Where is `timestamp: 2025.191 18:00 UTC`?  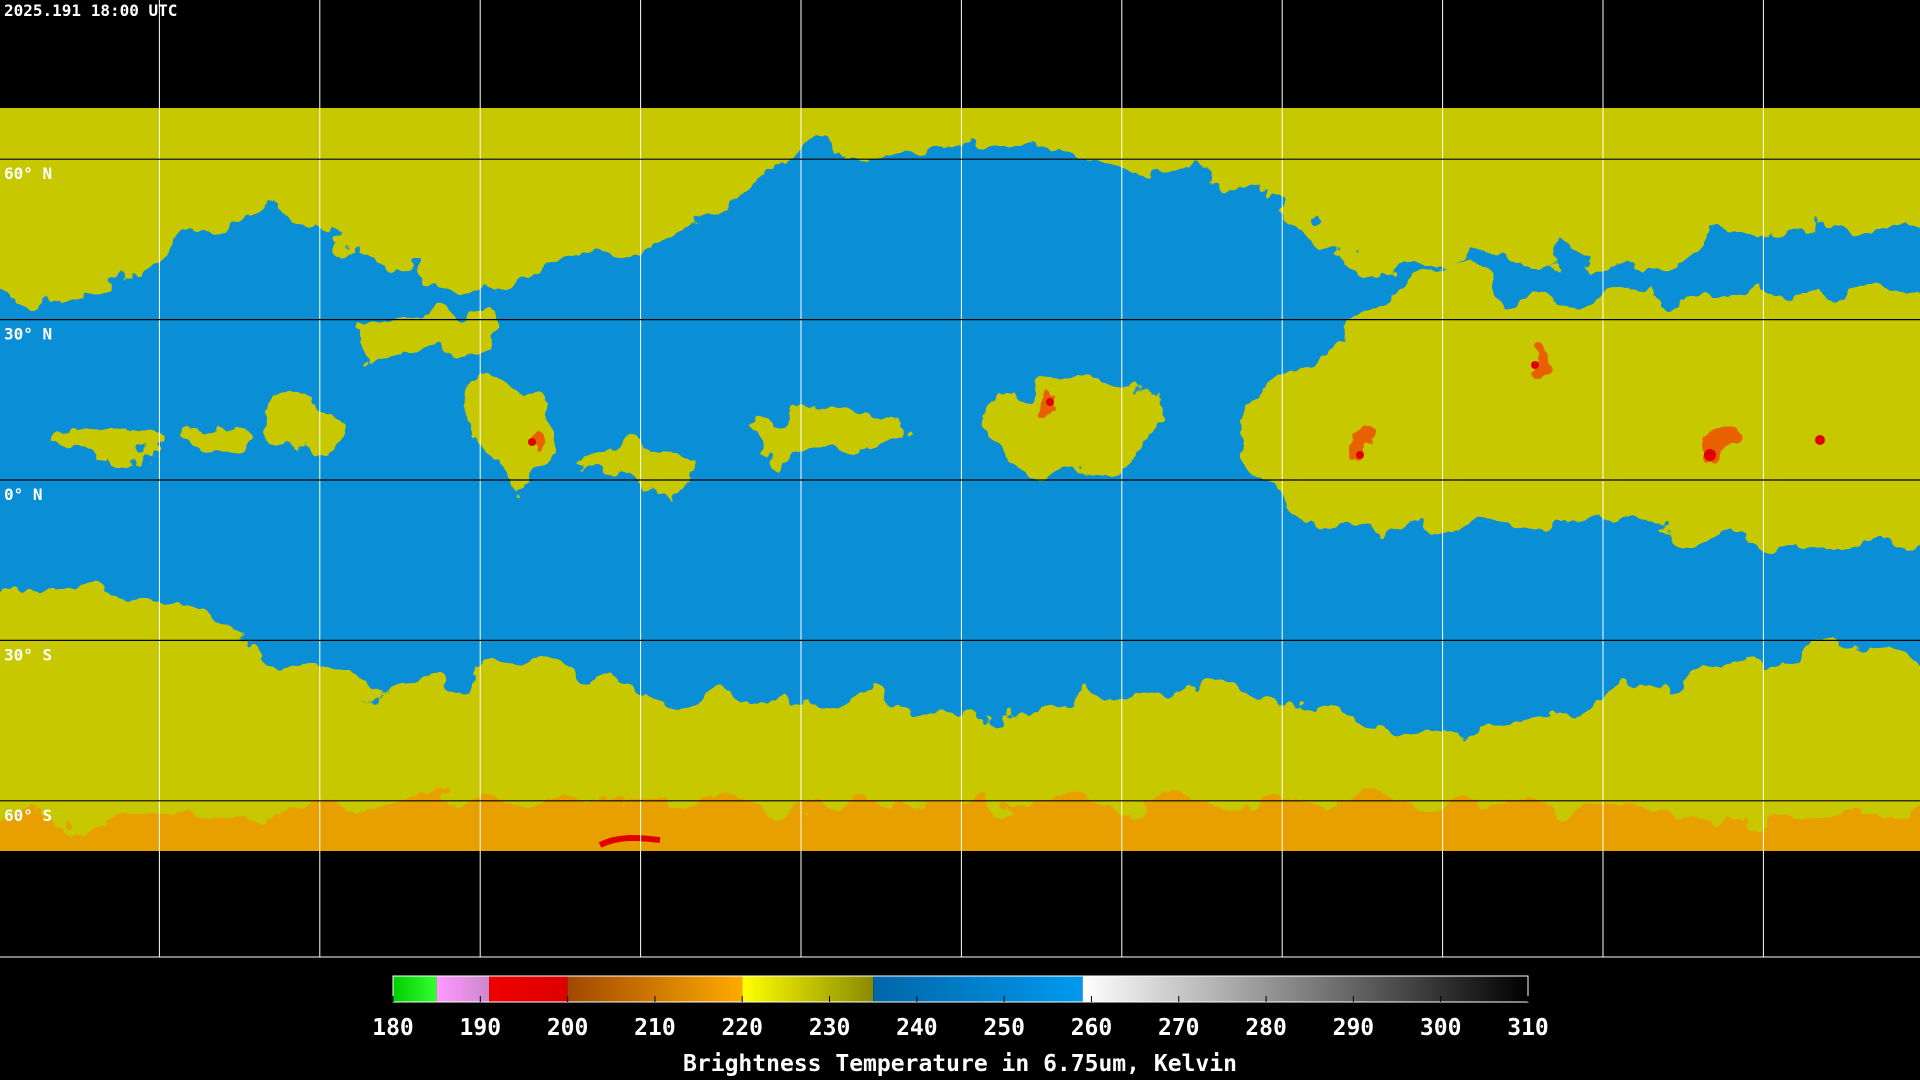 timestamp: 2025.191 18:00 UTC is located at coordinates (90, 10).